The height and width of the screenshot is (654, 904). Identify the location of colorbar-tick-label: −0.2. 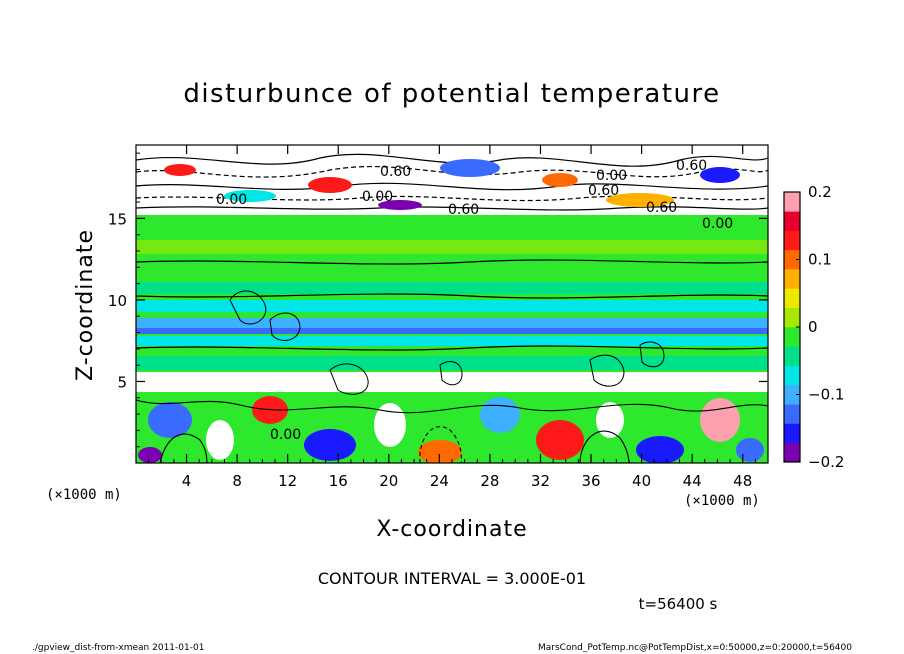
(826, 462).